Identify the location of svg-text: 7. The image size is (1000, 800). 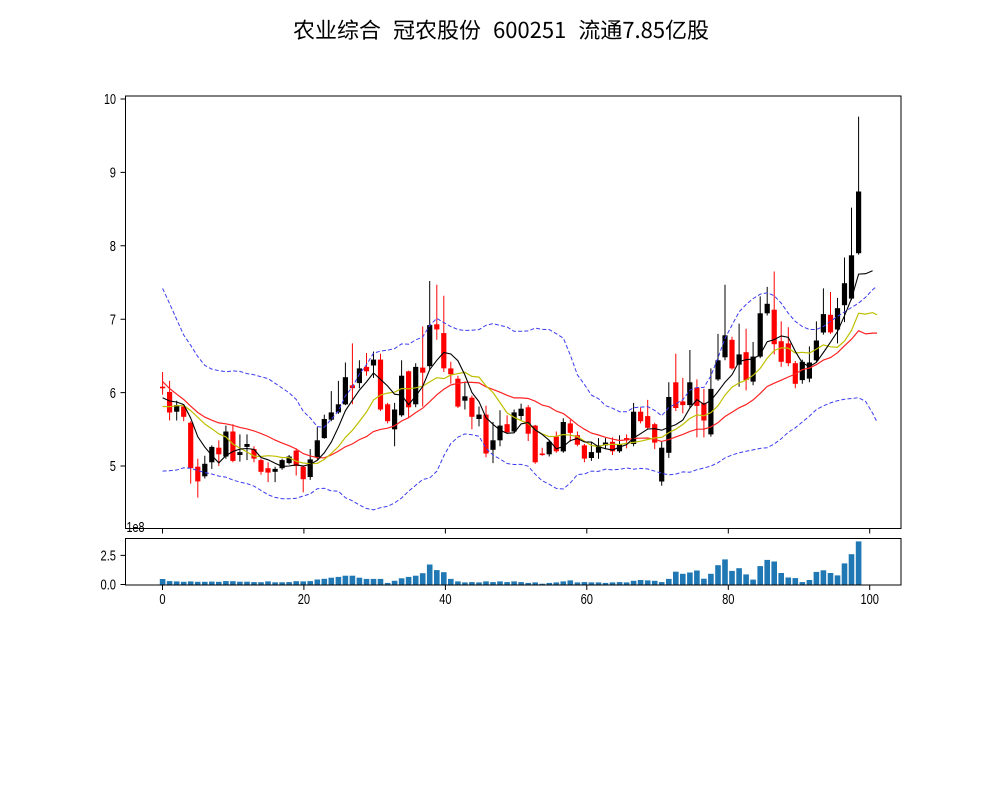
(113, 320).